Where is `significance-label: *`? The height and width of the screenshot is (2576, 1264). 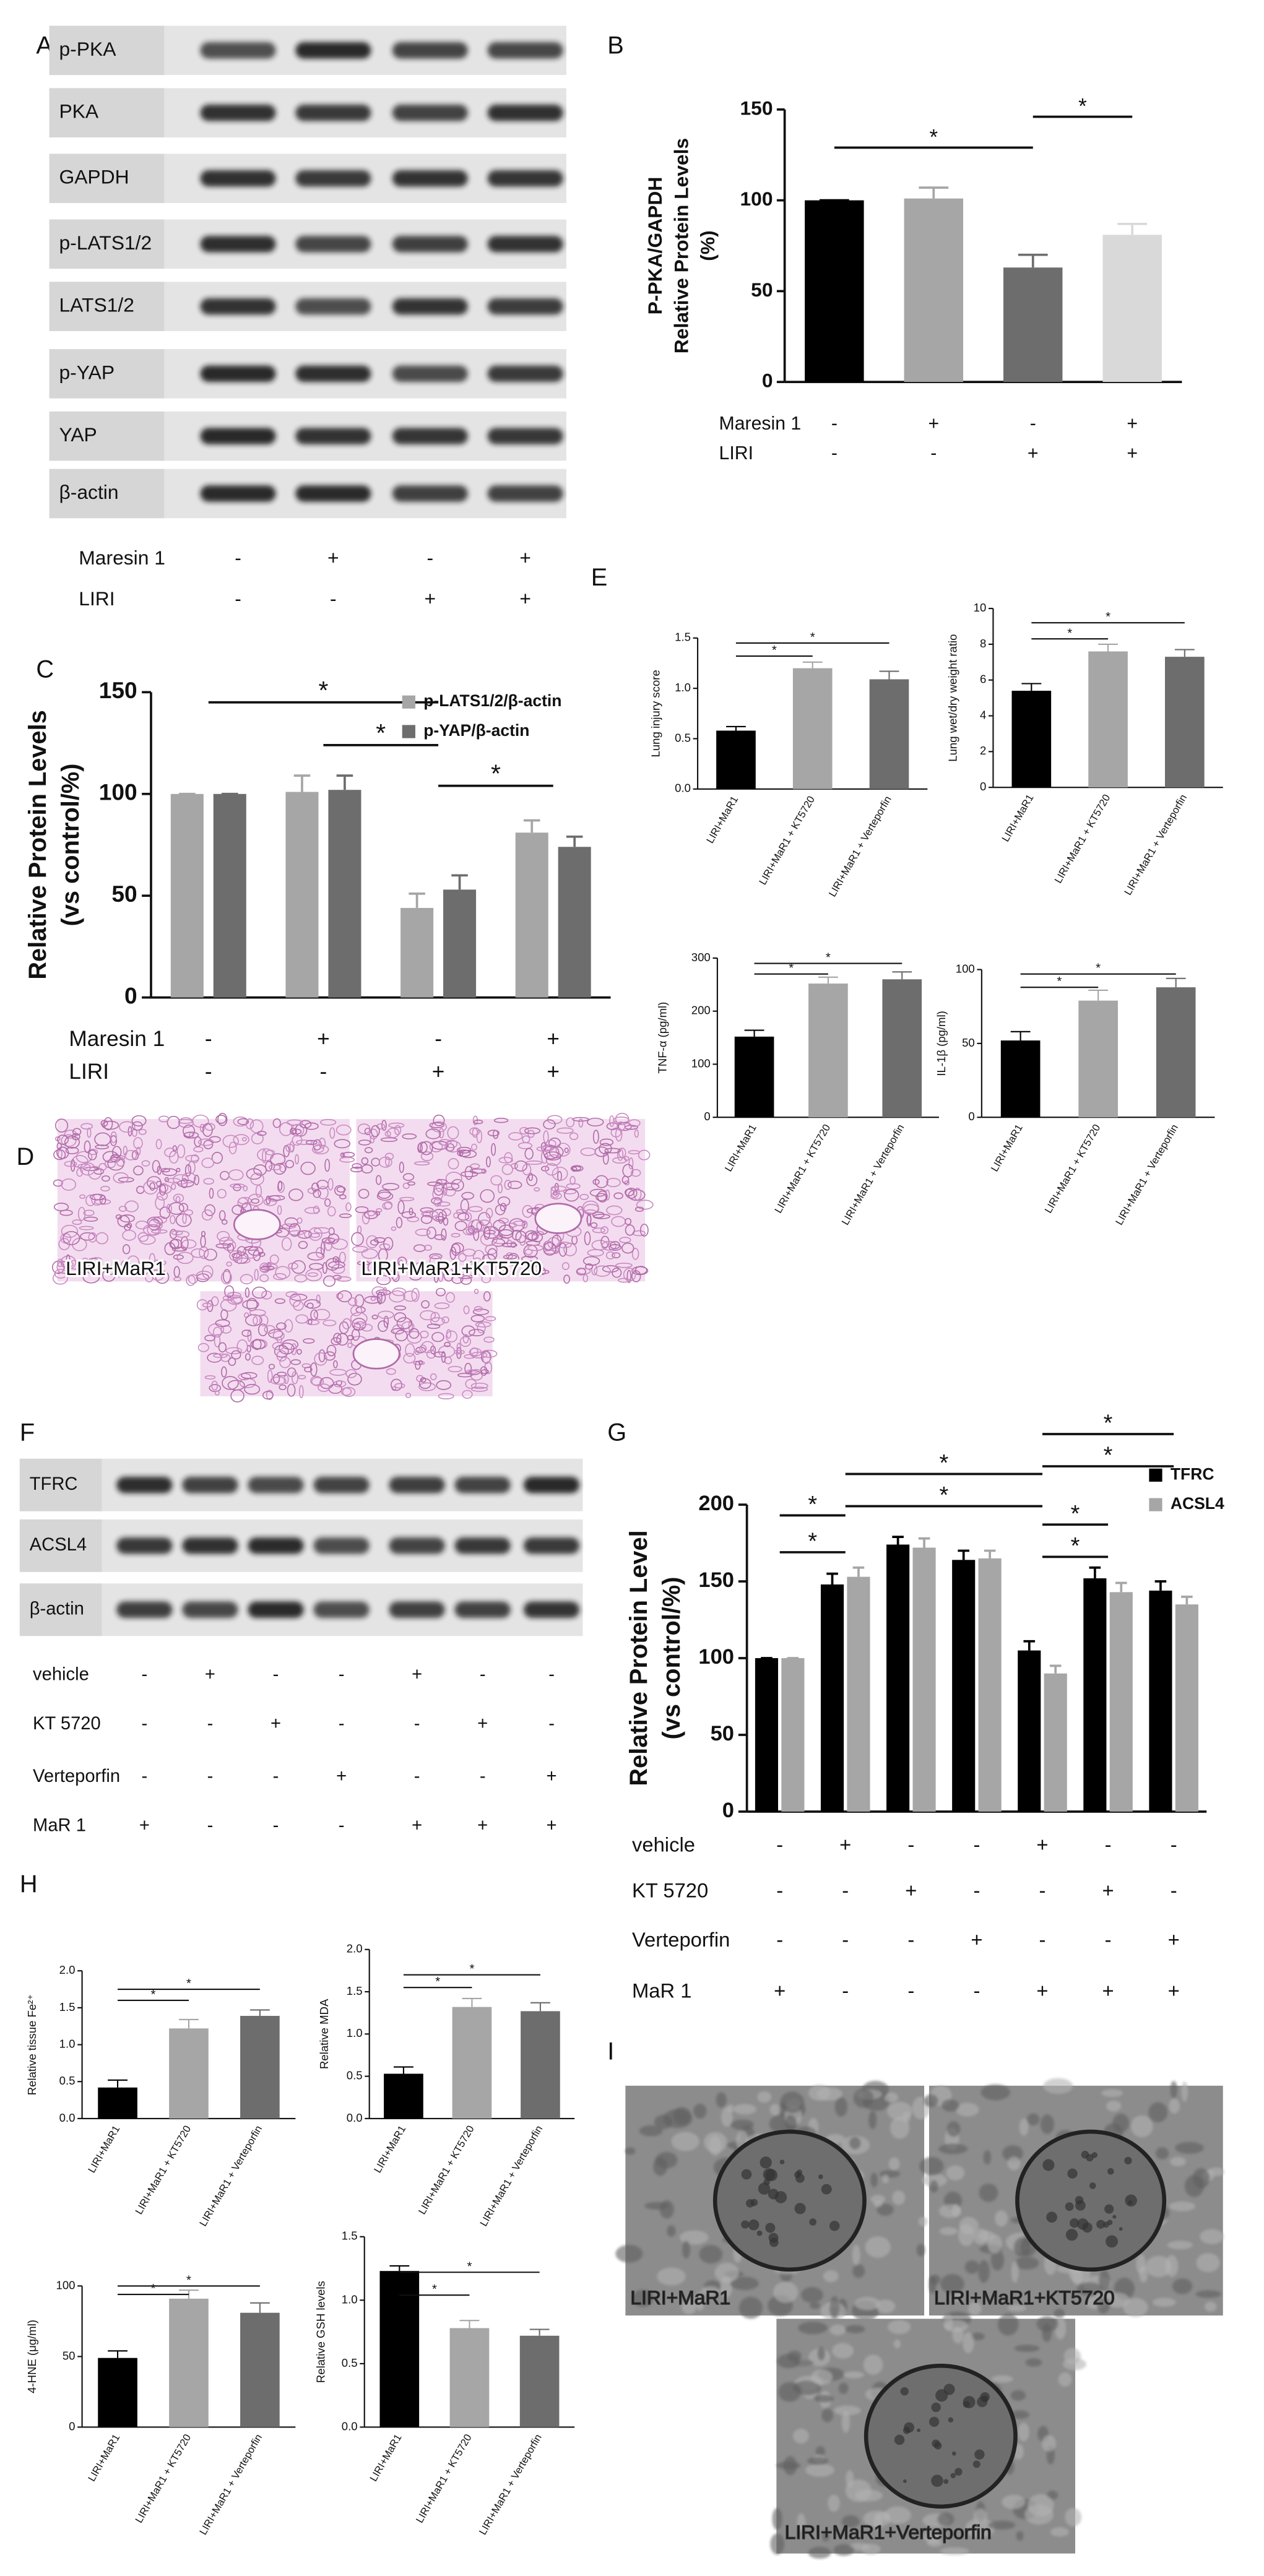 significance-label: * is located at coordinates (933, 137).